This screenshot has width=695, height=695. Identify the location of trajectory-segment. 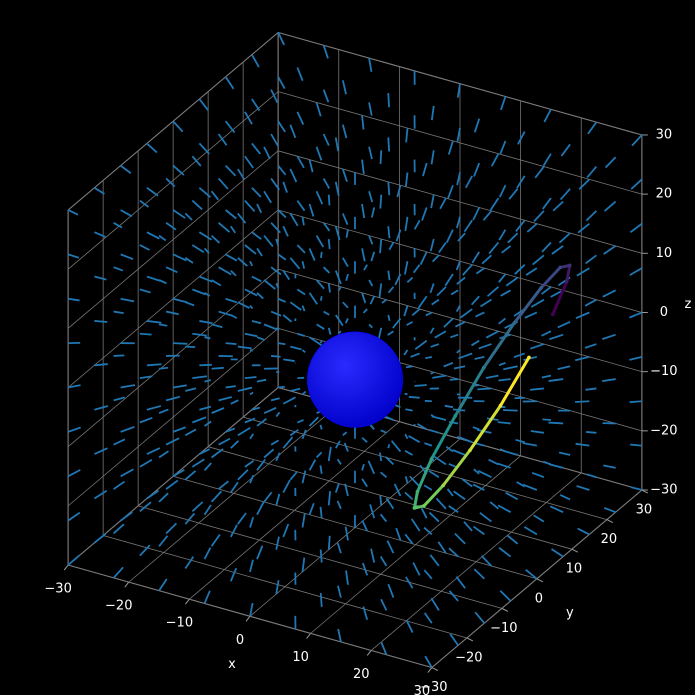
(443, 437).